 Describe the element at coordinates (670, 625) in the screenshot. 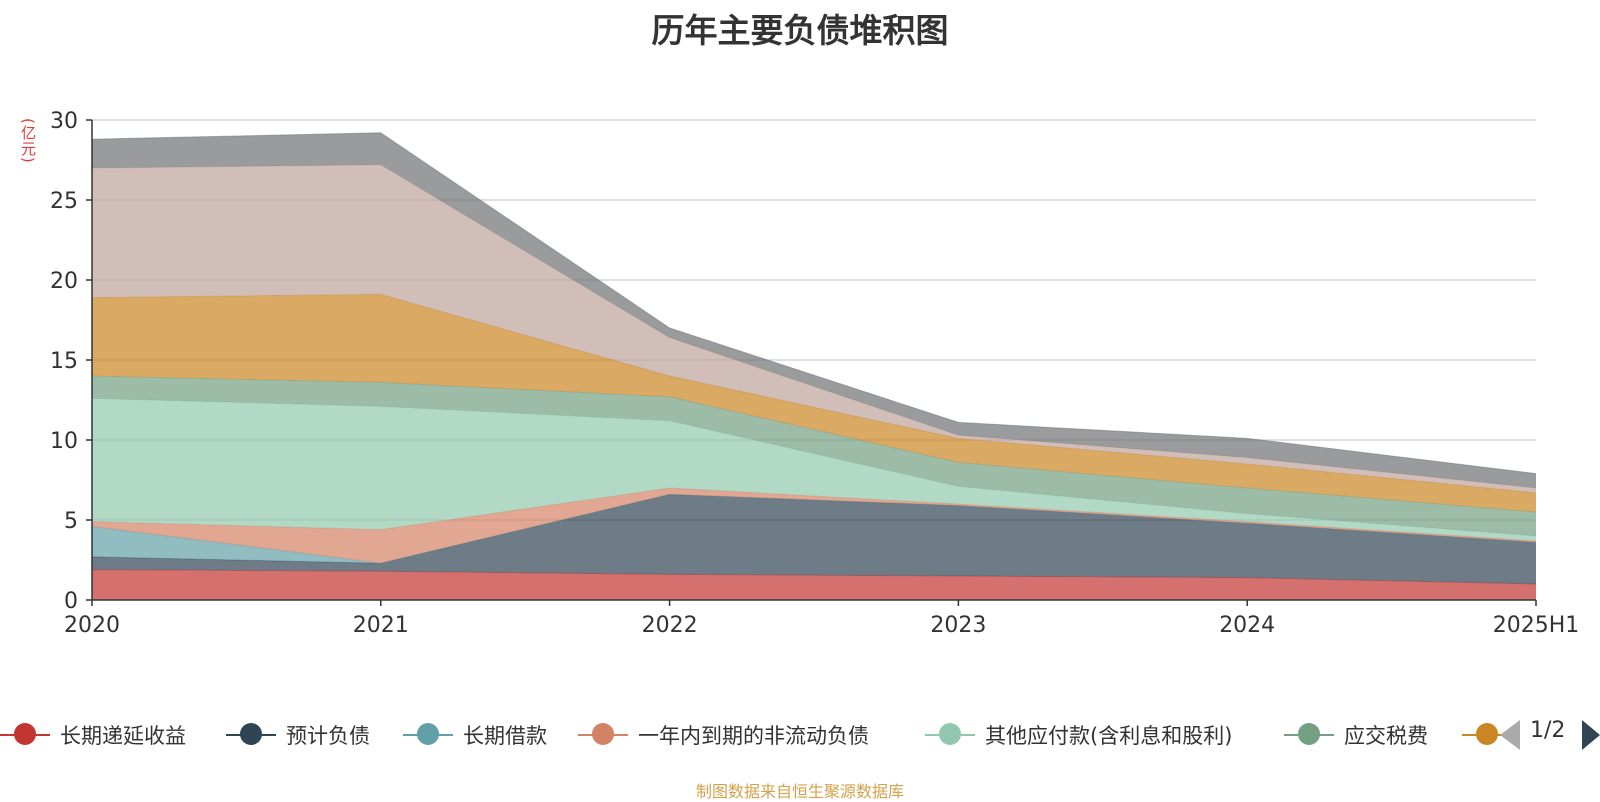

I see `x-tick-label: 2022` at that location.